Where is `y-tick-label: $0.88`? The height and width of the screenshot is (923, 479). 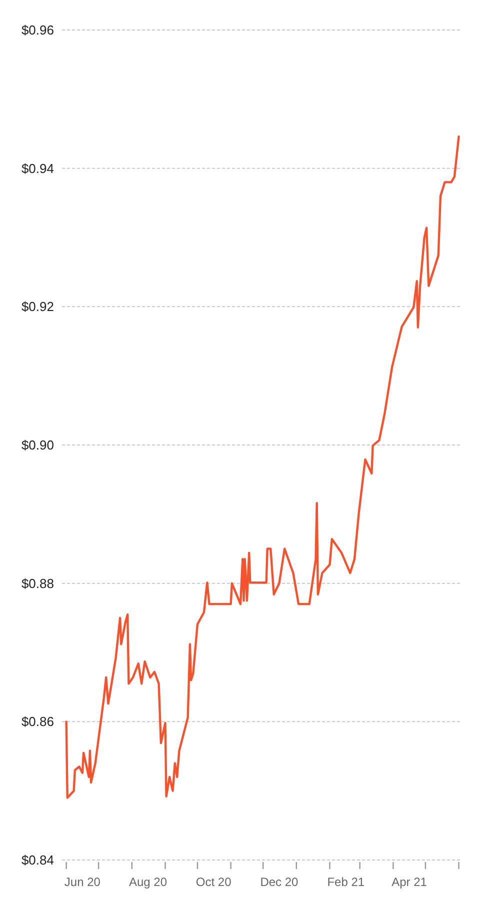
y-tick-label: $0.88 is located at coordinates (37, 583).